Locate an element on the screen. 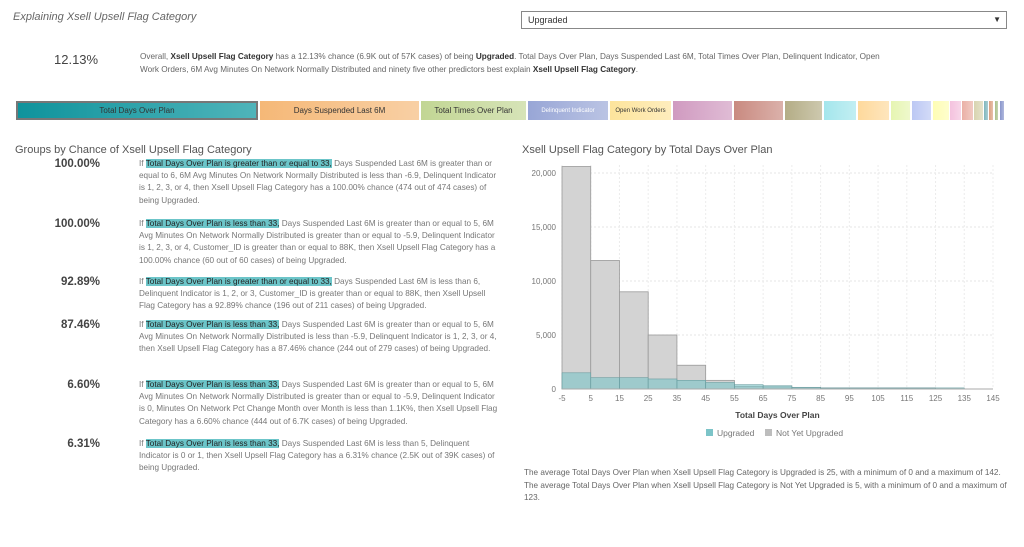  x-axis-label: Total Days Over Plan is located at coordinates (777, 415).